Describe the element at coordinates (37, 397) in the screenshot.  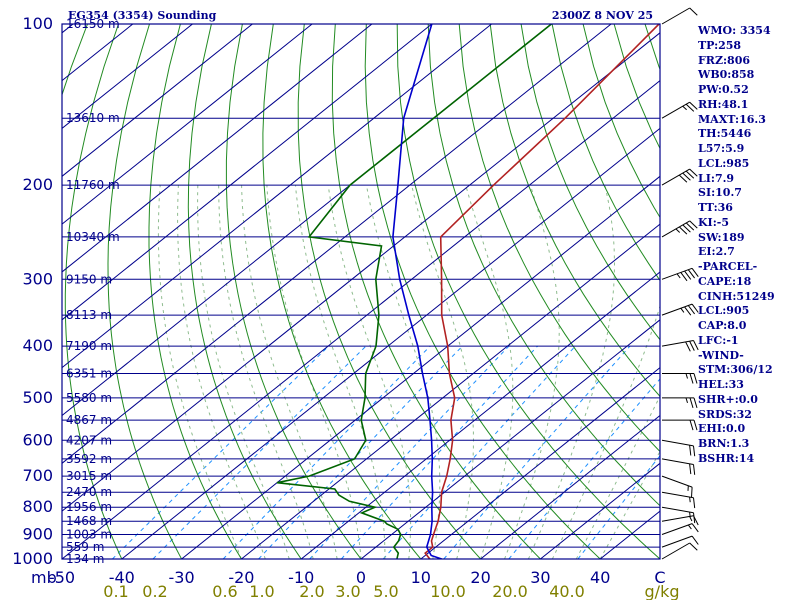
I see `pressure-tick-label: 500` at that location.